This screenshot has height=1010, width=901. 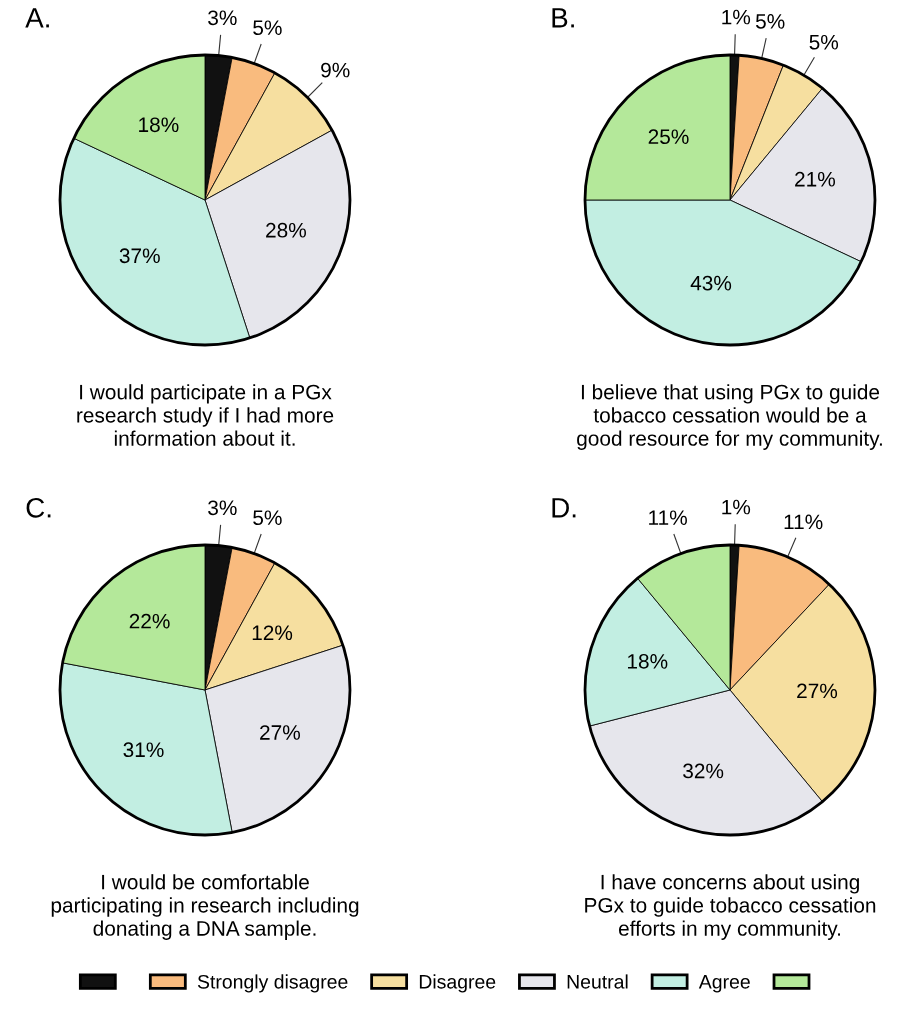 I want to click on text: I believe that using PGx to guide tobacco cessation would be a good resource for my community., so click(x=729, y=417).